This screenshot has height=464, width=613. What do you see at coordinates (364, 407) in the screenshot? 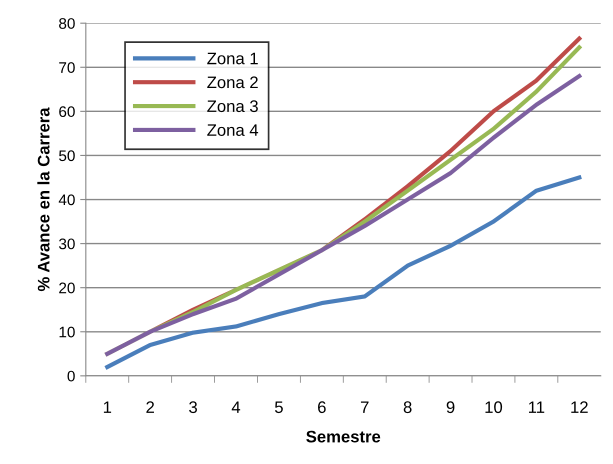
I see `x-tick-label: 7` at bounding box center [364, 407].